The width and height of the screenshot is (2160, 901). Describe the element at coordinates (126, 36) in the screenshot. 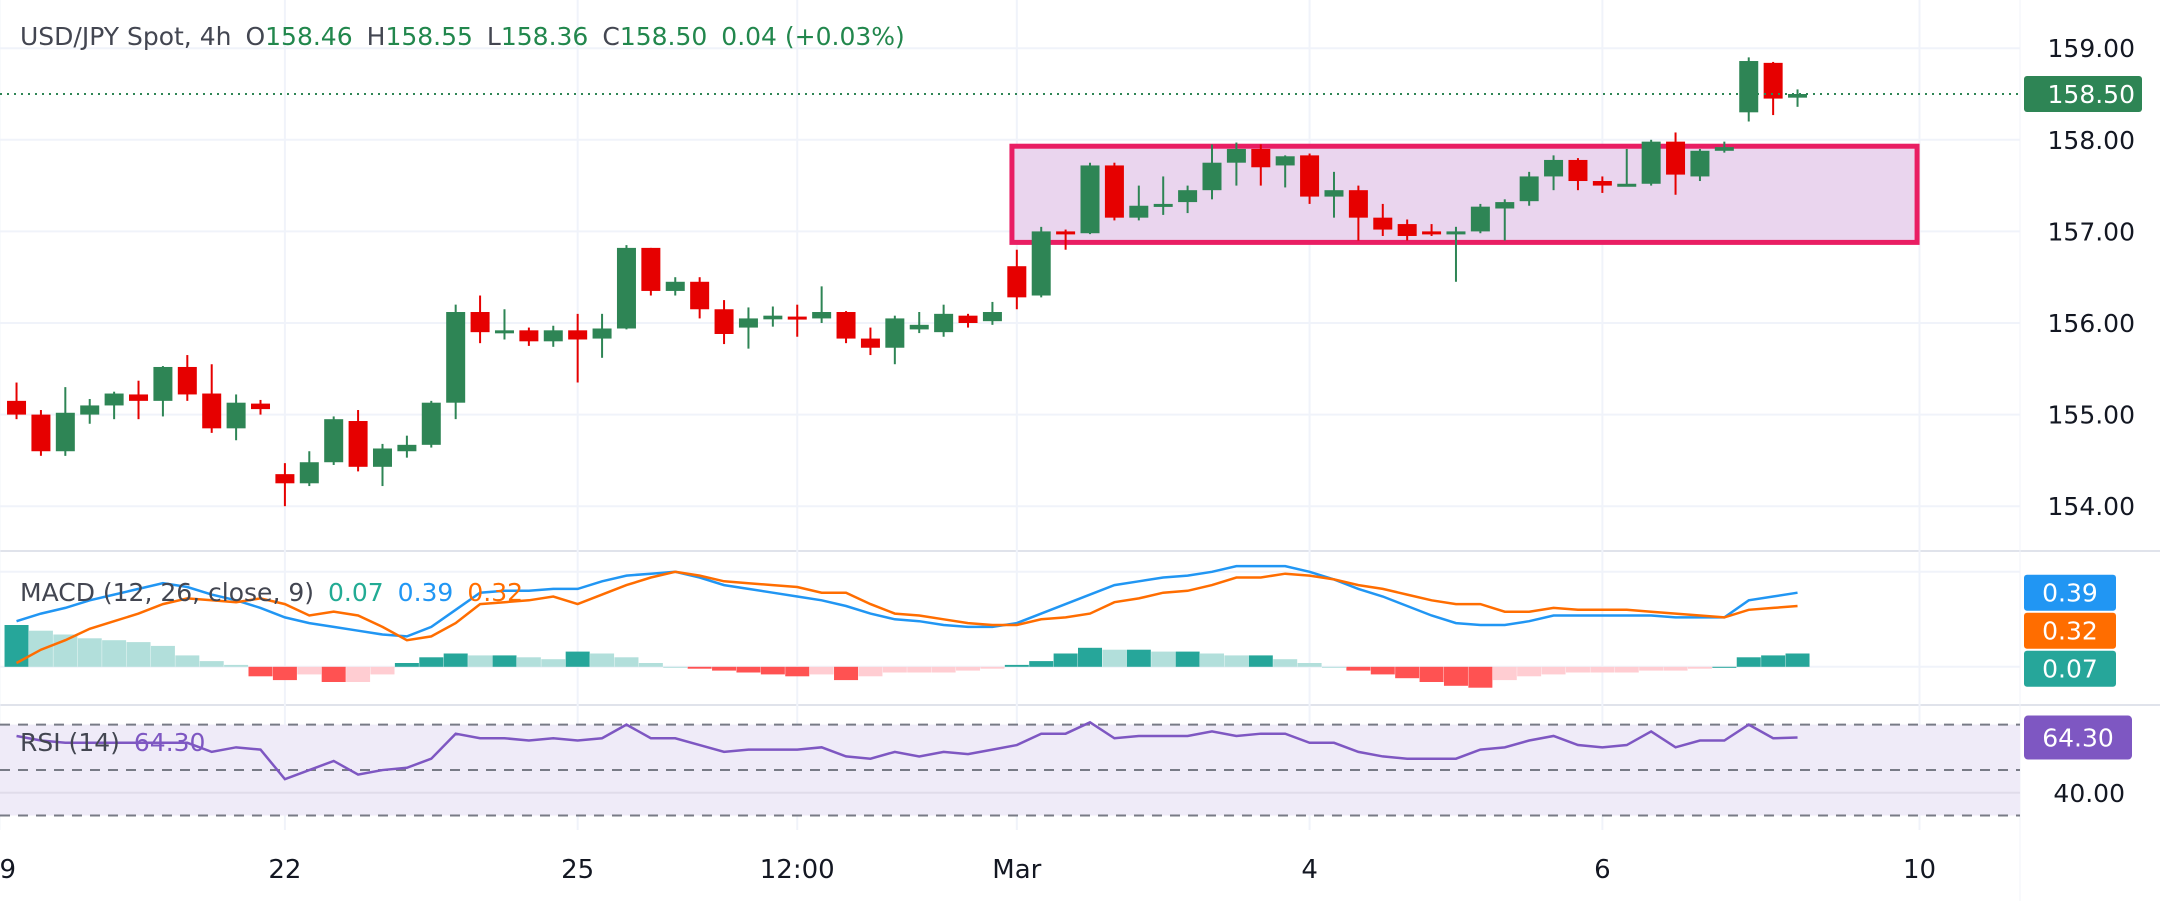

I see `symbol-title: USD/JPY Spot, 4h` at that location.